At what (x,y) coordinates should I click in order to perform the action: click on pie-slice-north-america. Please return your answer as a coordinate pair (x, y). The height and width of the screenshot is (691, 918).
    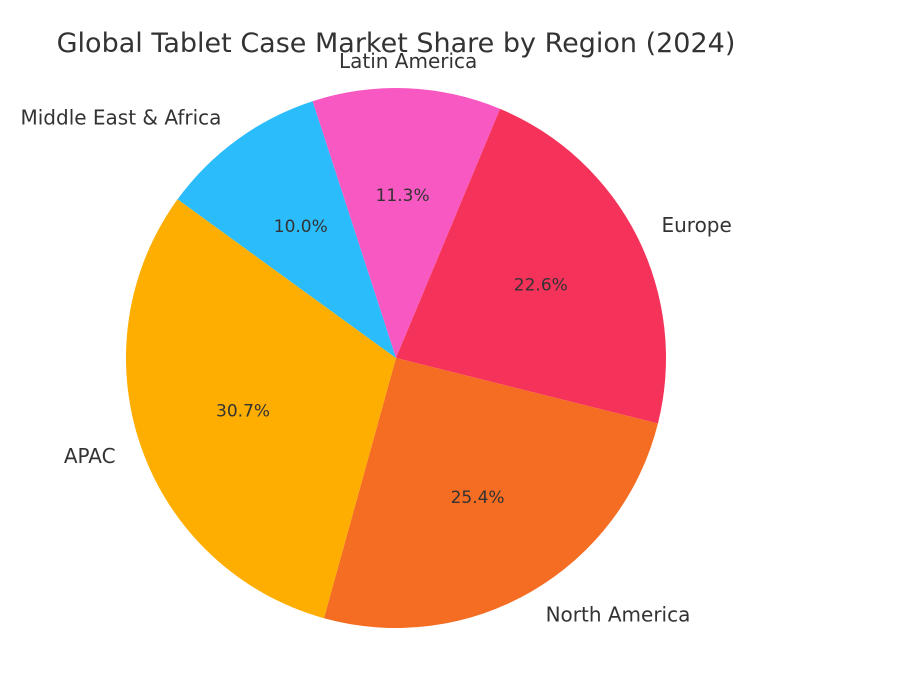
    Looking at the image, I should click on (490, 493).